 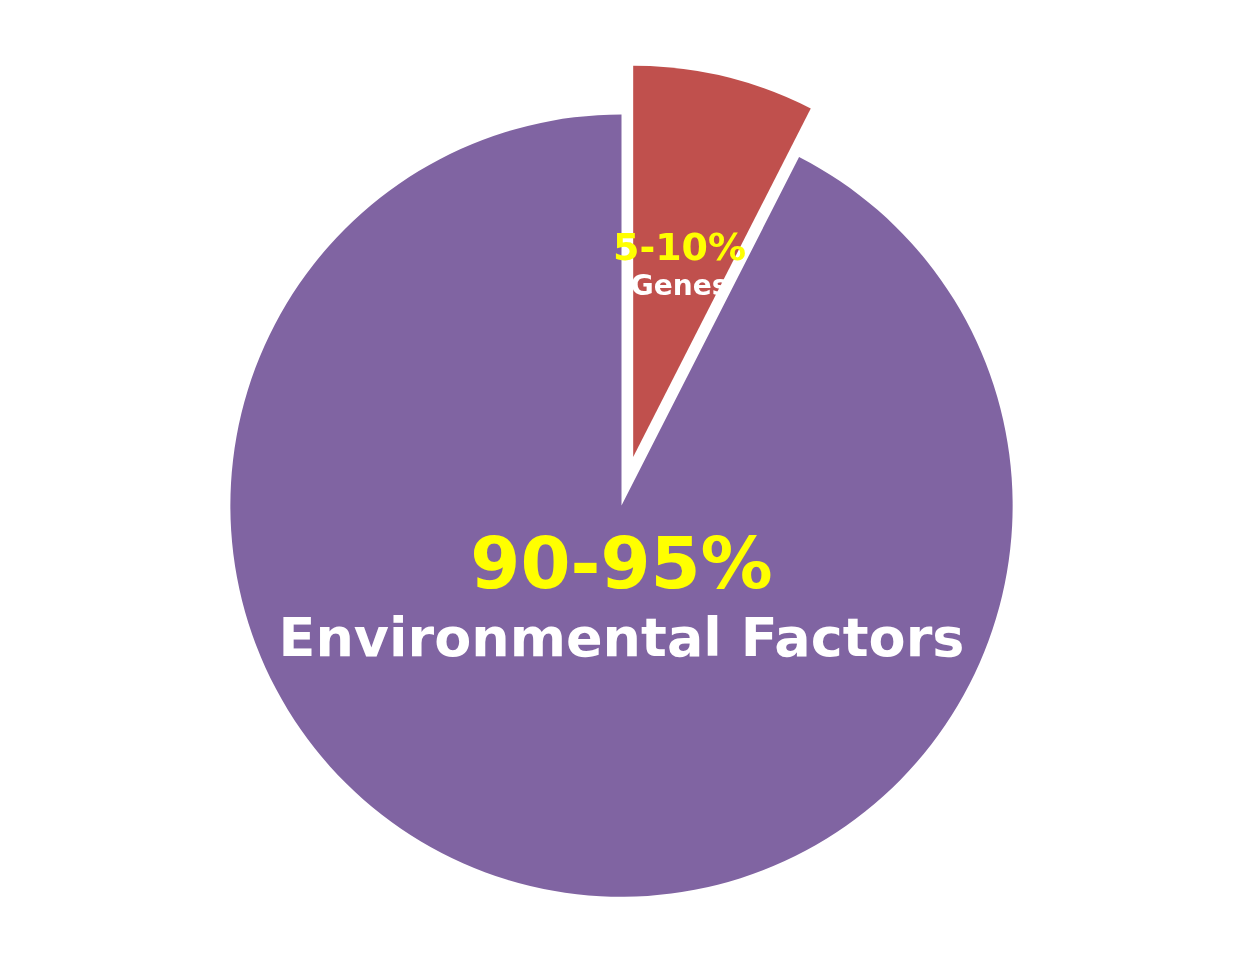 What do you see at coordinates (621, 638) in the screenshot?
I see `slice-label: Environmental Factors` at bounding box center [621, 638].